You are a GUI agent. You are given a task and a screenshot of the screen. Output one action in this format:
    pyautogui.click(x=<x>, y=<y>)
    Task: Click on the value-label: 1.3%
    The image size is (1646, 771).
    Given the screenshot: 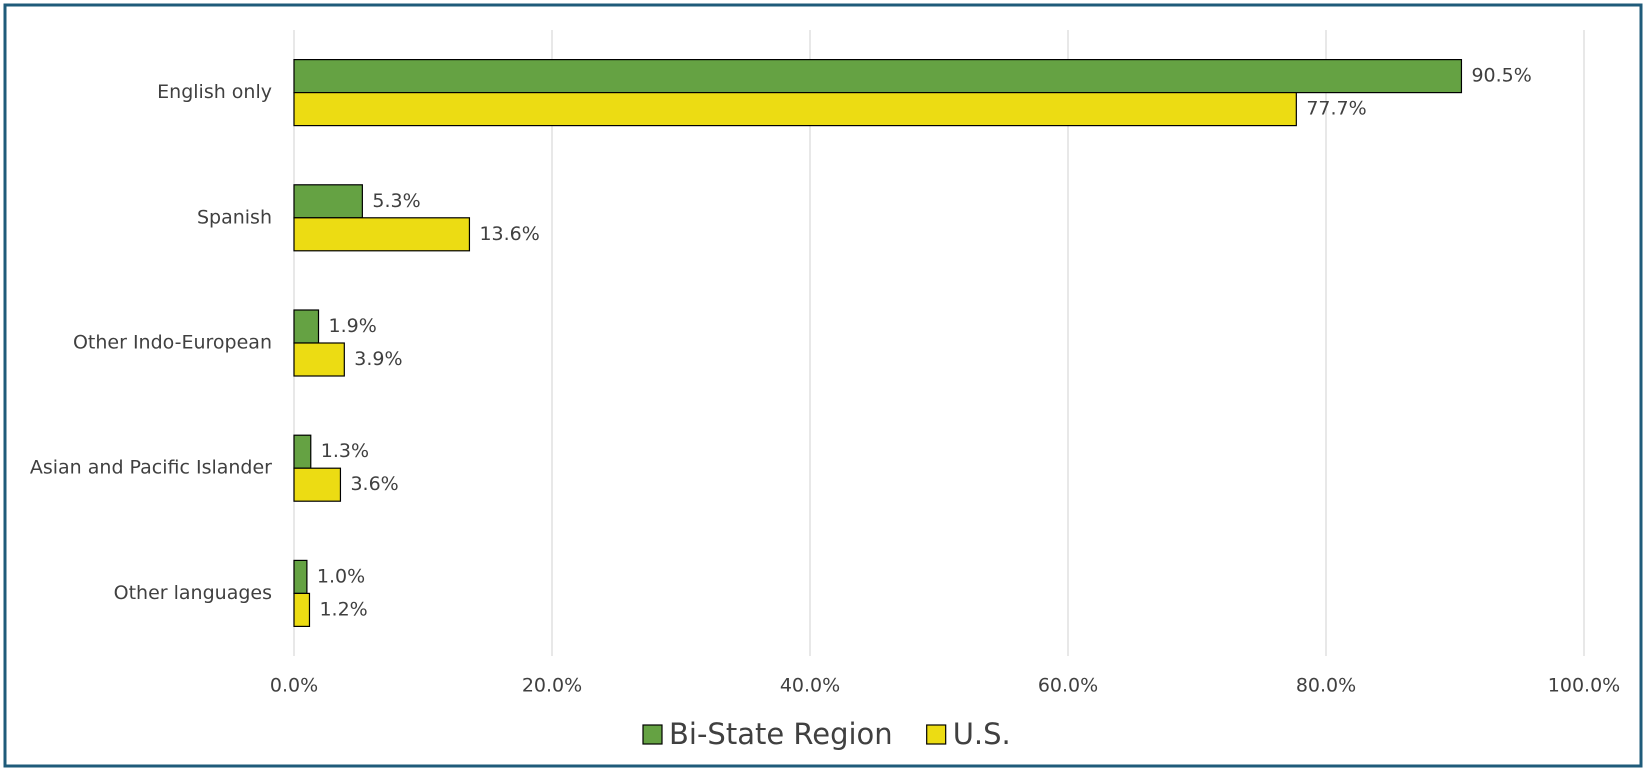 What is the action you would take?
    pyautogui.click(x=345, y=451)
    